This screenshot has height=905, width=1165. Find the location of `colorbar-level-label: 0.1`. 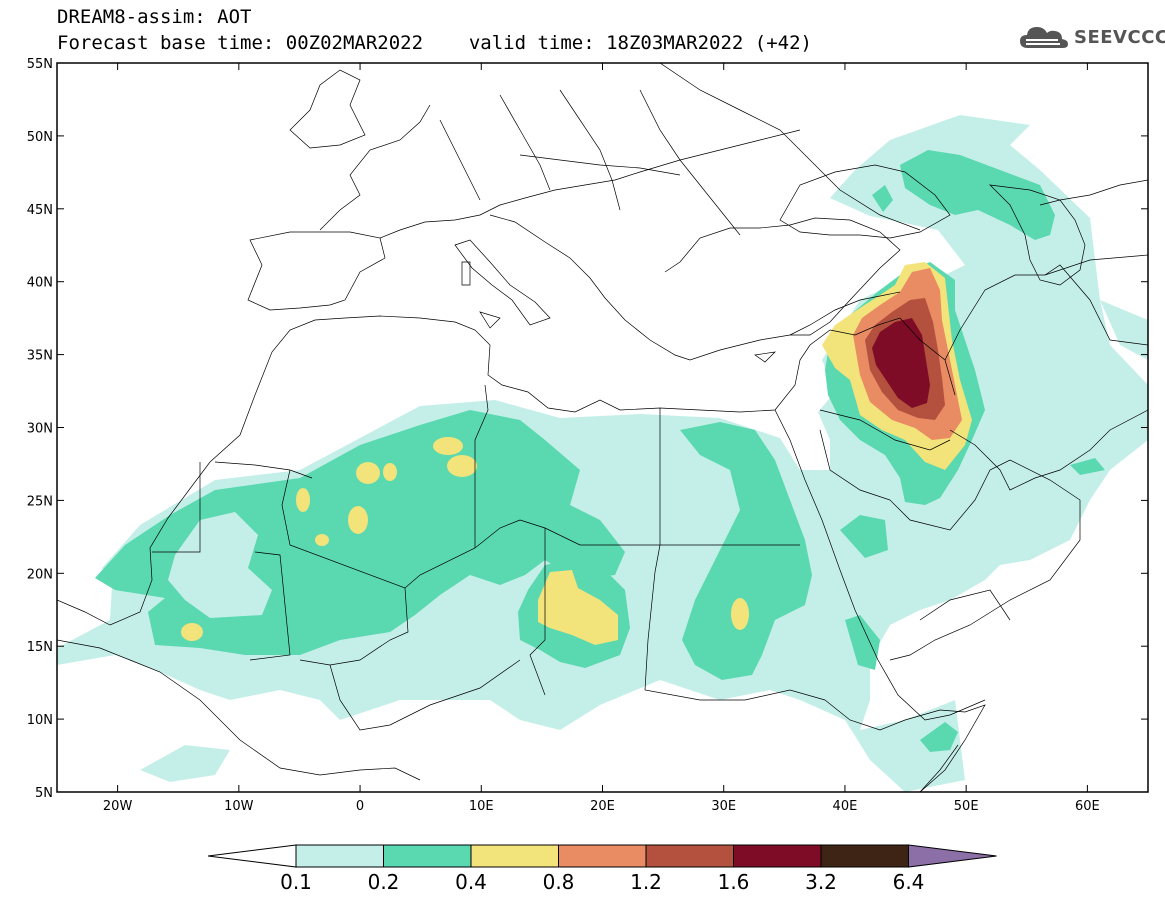

colorbar-level-label: 0.1 is located at coordinates (296, 882).